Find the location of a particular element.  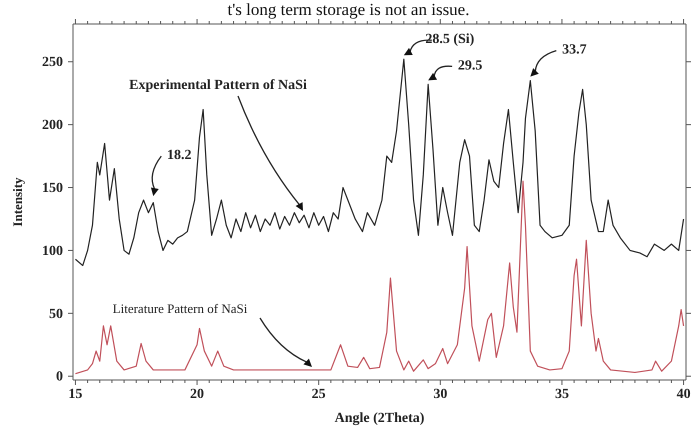

y-axis-title: Intensity is located at coordinates (17, 201).